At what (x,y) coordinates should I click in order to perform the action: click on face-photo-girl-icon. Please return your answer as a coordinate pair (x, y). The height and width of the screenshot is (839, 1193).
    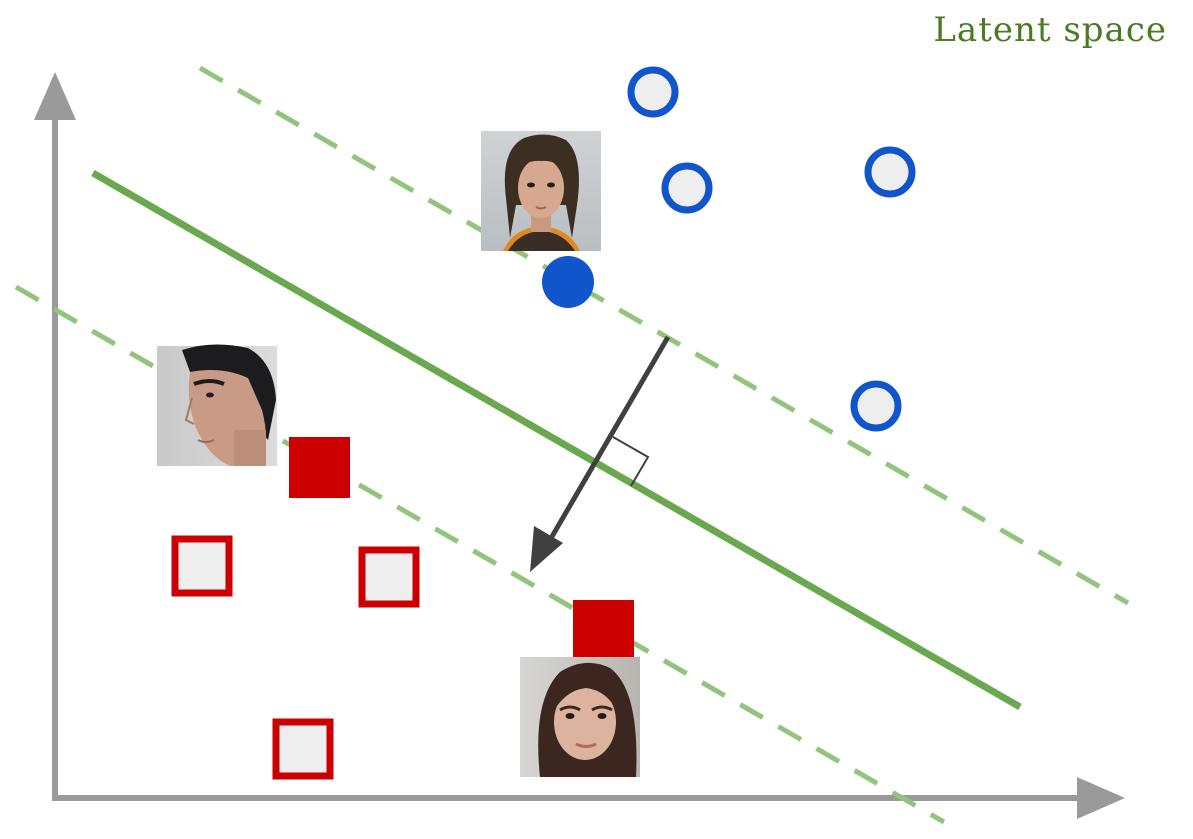
    Looking at the image, I should click on (580, 717).